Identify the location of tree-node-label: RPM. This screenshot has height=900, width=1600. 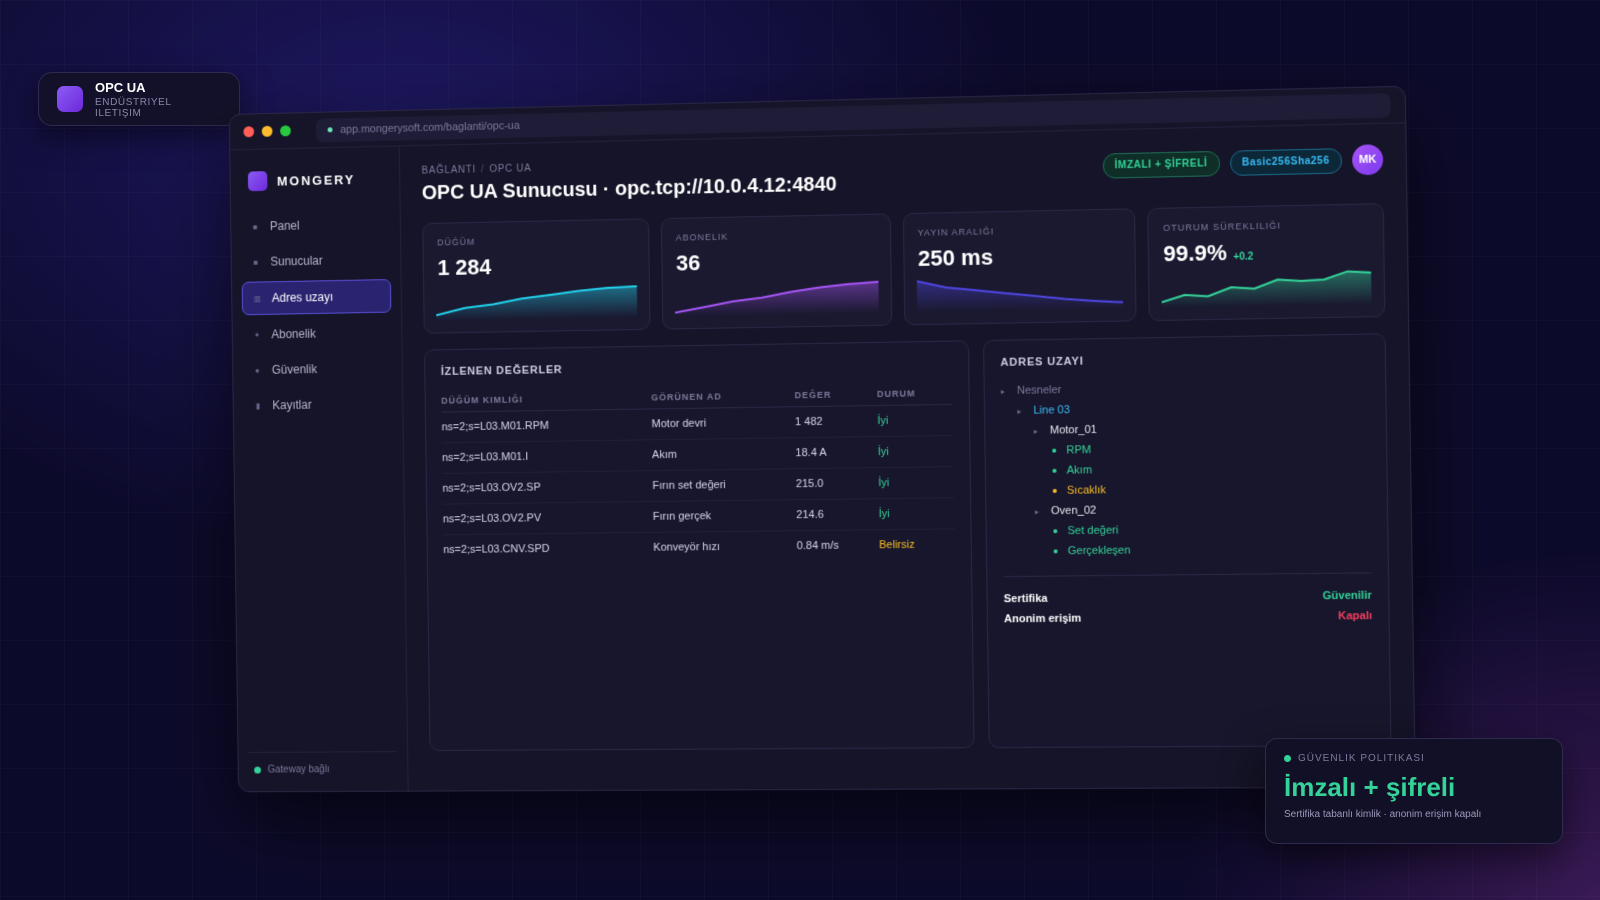
(1079, 450).